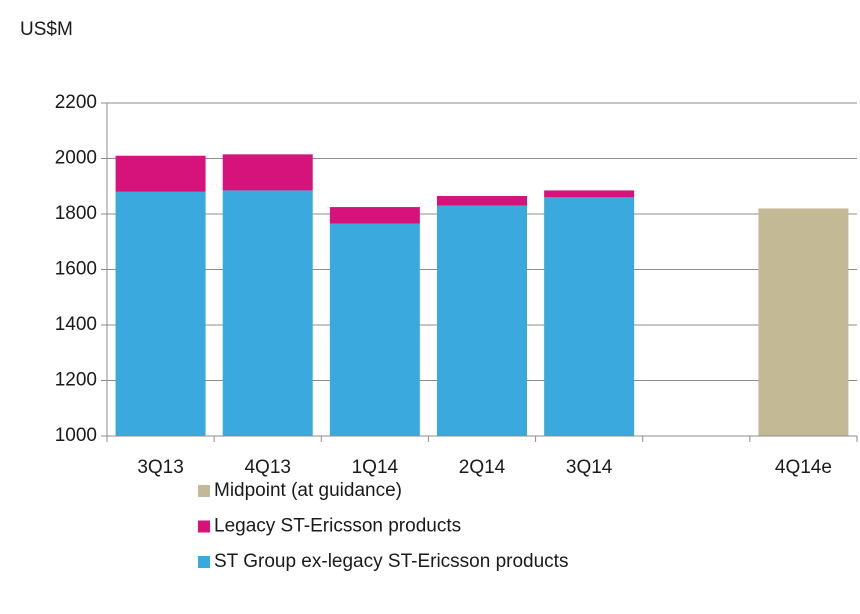 The image size is (860, 614). Describe the element at coordinates (76, 102) in the screenshot. I see `y-tick-label: 2200` at that location.